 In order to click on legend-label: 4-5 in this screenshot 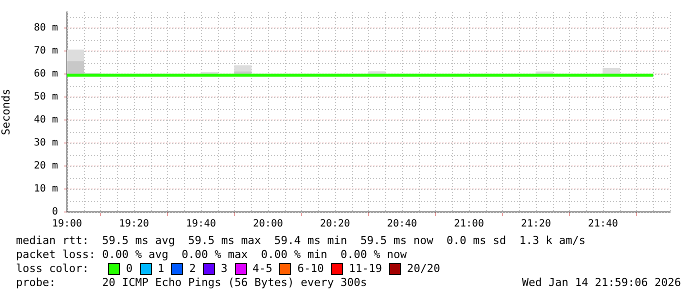, I will do `click(262, 269)`.